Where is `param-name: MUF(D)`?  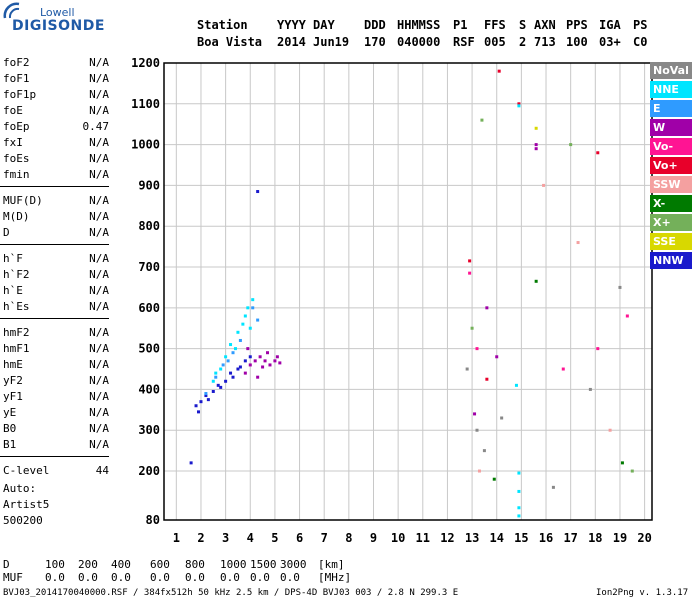
param-name: MUF(D) is located at coordinates (23, 200).